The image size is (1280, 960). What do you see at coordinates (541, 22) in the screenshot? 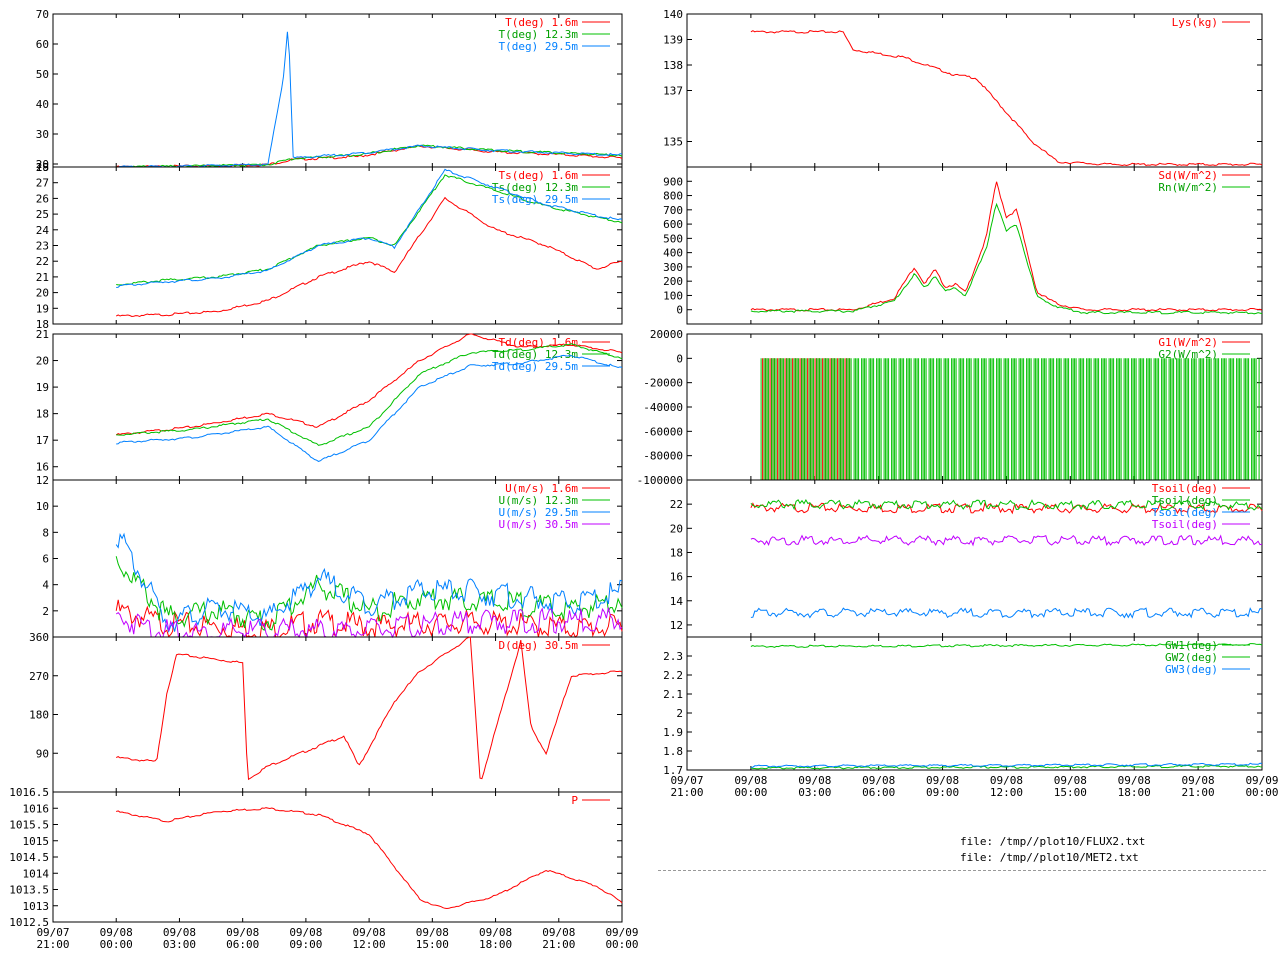
I see `legend-label: T(deg) 1.6m` at bounding box center [541, 22].